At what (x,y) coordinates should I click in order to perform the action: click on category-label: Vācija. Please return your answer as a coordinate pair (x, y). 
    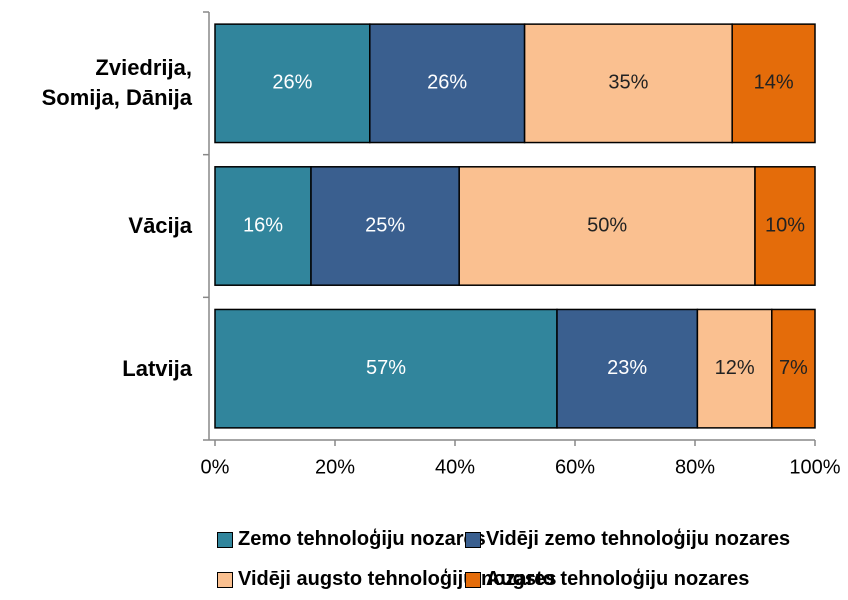
    Looking at the image, I should click on (160, 225).